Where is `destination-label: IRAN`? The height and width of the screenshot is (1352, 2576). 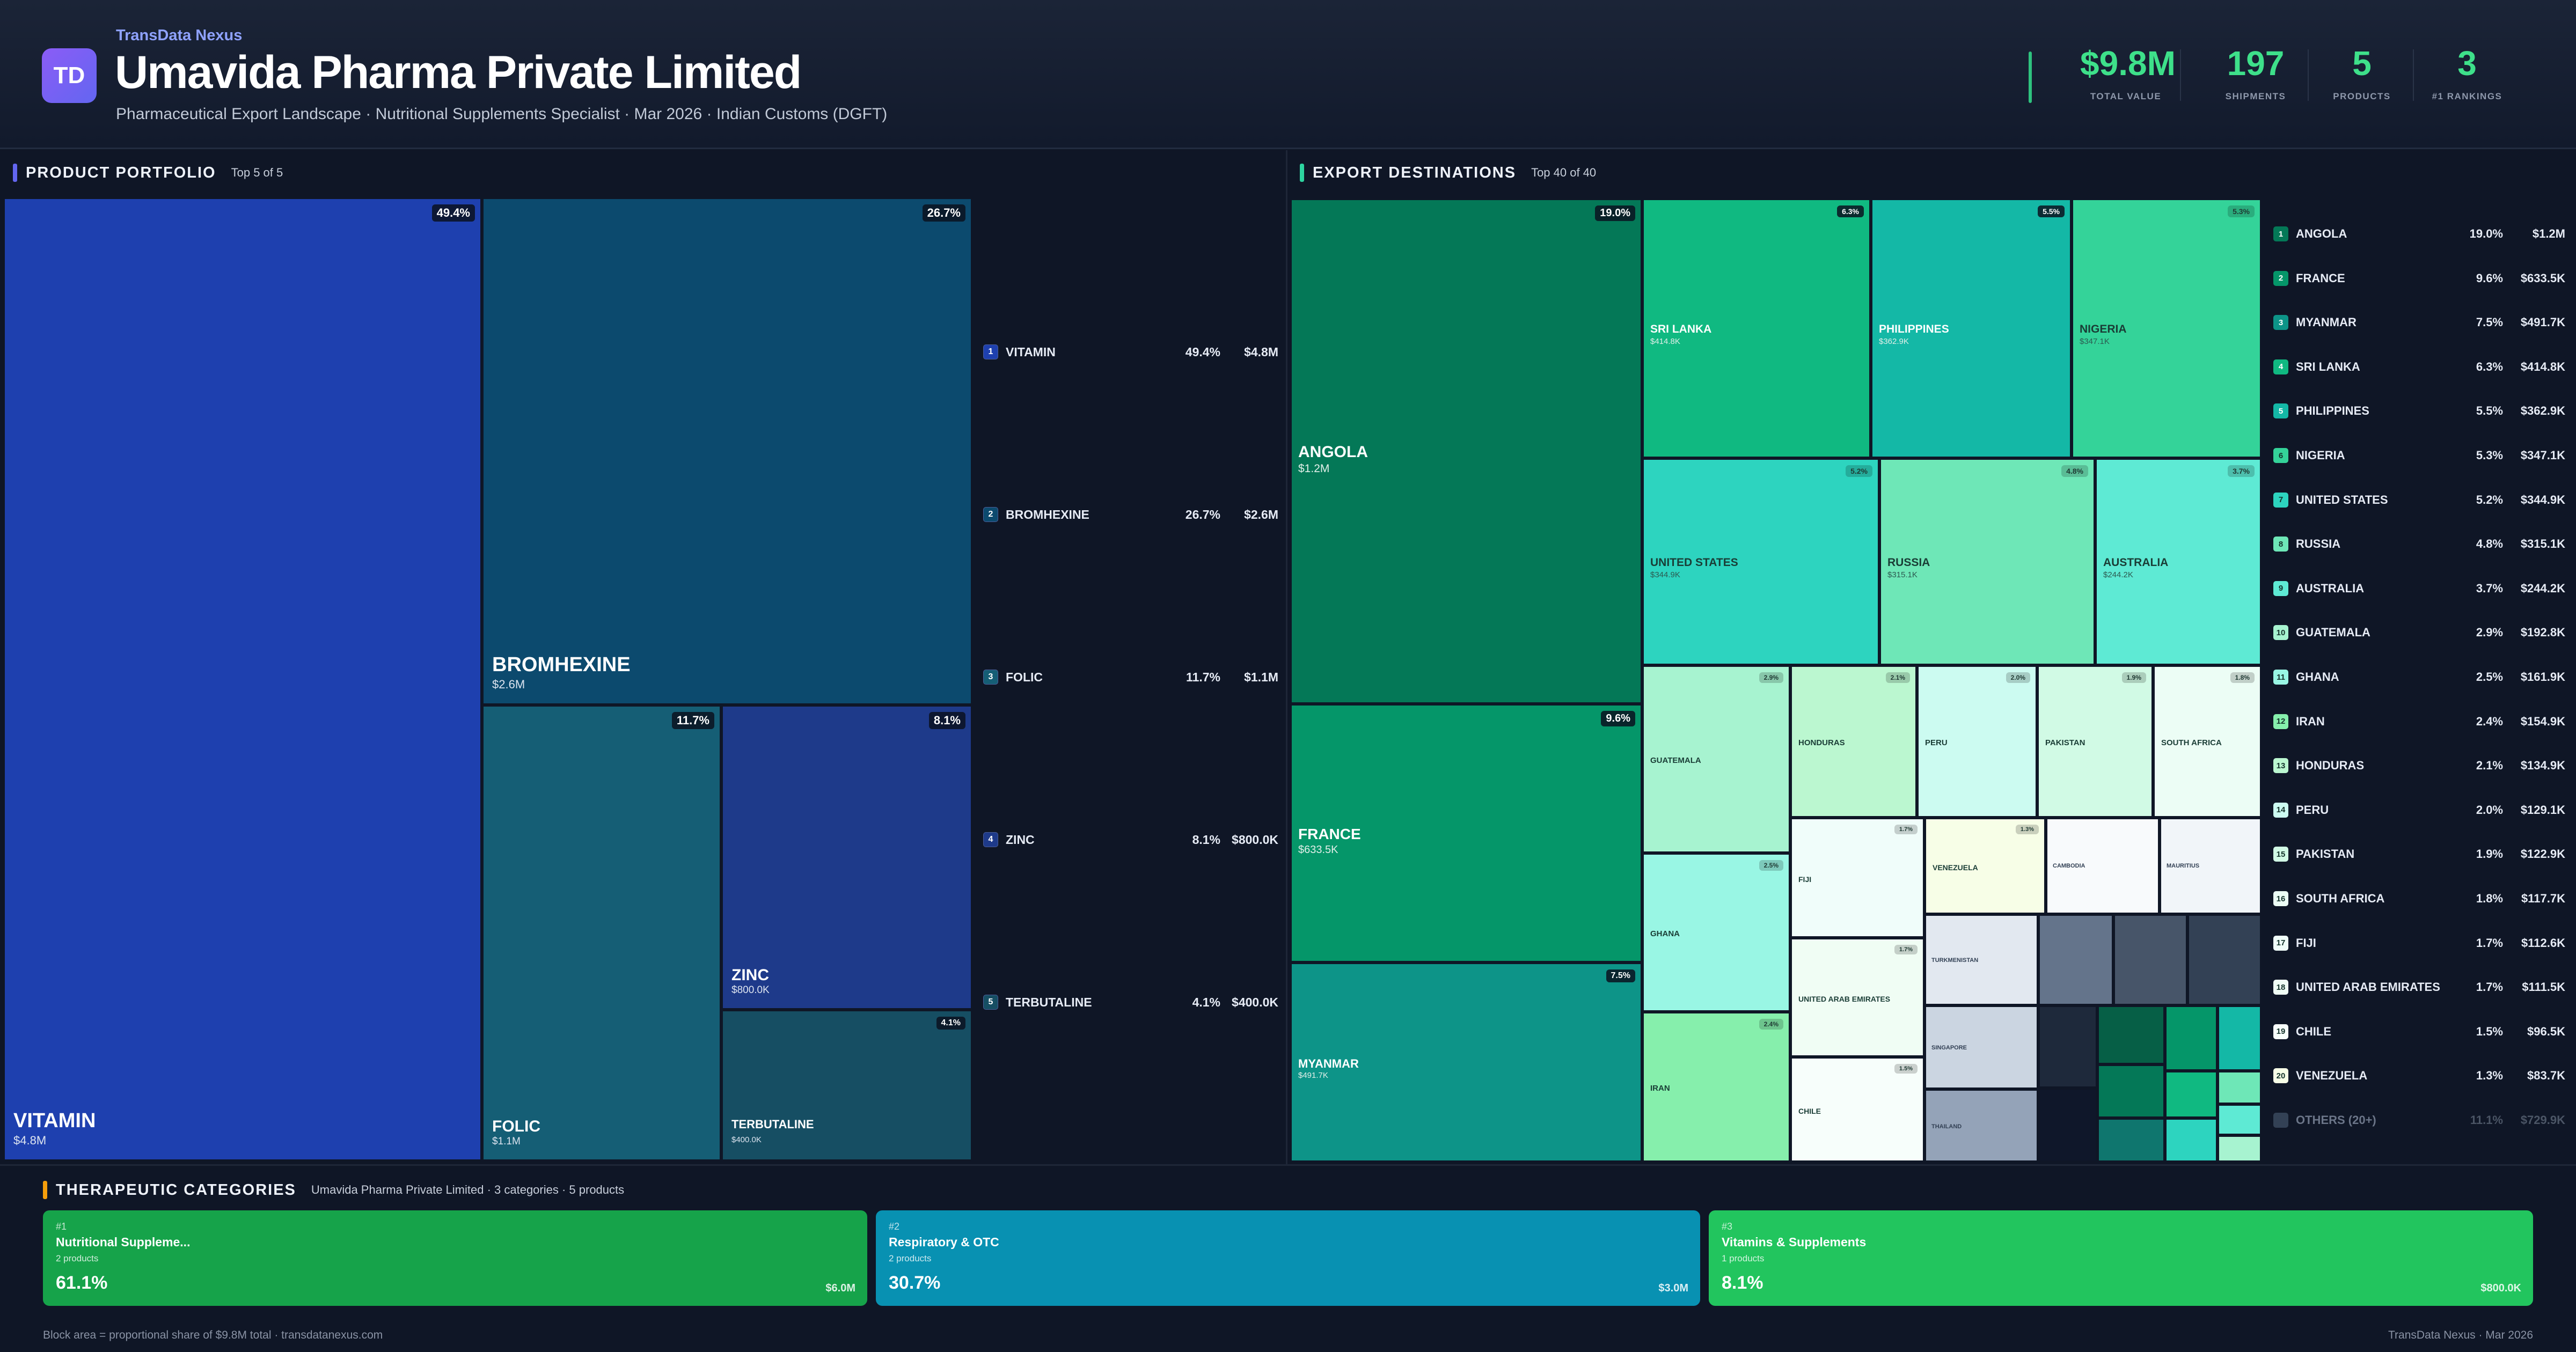 destination-label: IRAN is located at coordinates (1660, 1088).